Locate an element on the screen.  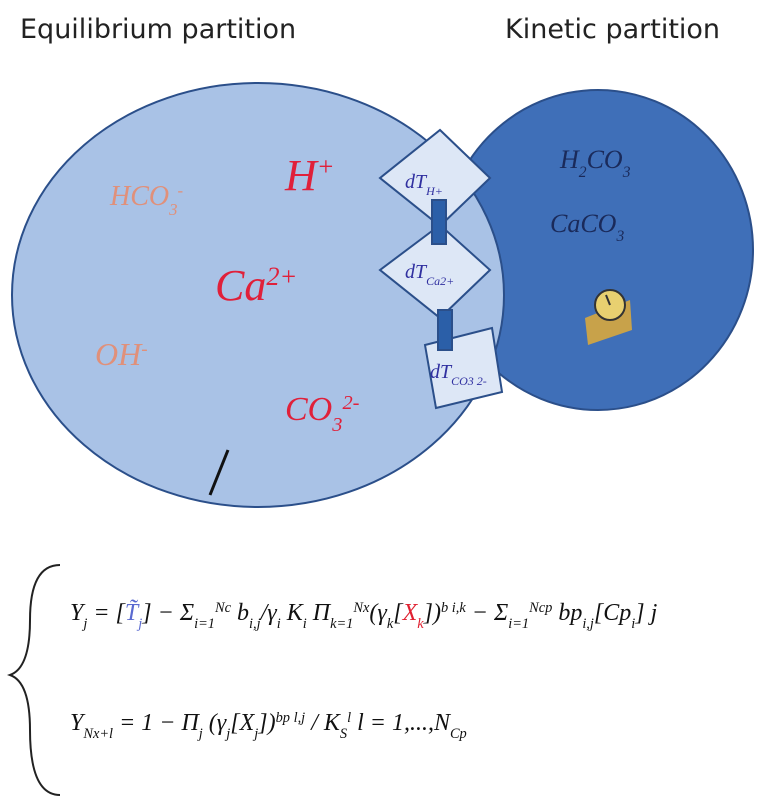
equation-part: = [ is located at coordinates (106, 613).